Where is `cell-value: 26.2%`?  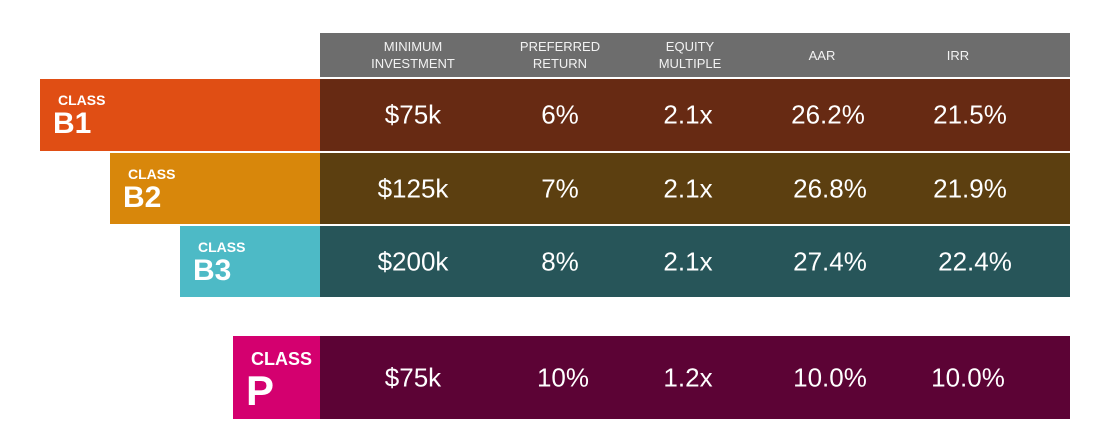 cell-value: 26.2% is located at coordinates (828, 114).